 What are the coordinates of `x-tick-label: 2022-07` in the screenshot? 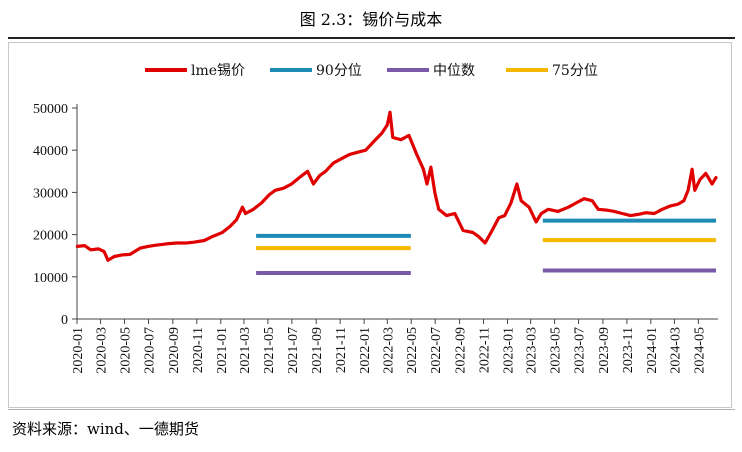 It's located at (436, 350).